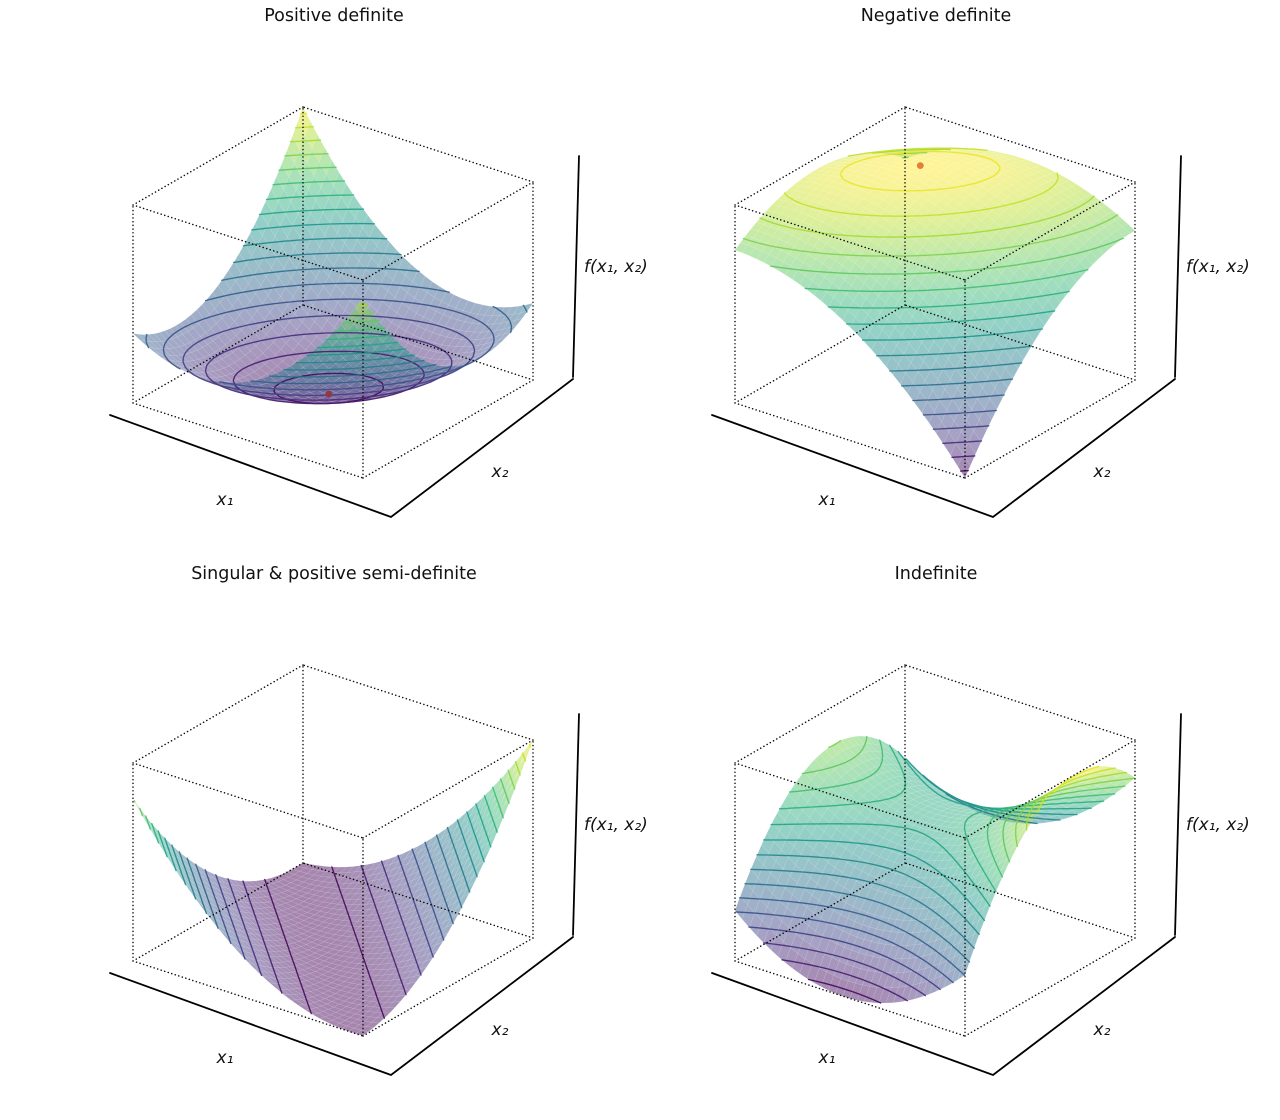 The height and width of the screenshot is (1120, 1280). Describe the element at coordinates (936, 574) in the screenshot. I see `panel-title: Indefinite` at that location.